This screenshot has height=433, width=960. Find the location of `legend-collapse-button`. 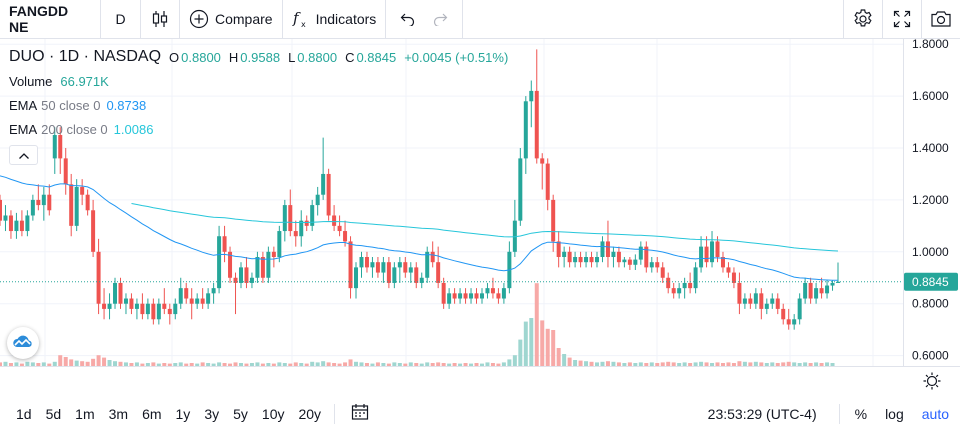

legend-collapse-button is located at coordinates (23, 155).